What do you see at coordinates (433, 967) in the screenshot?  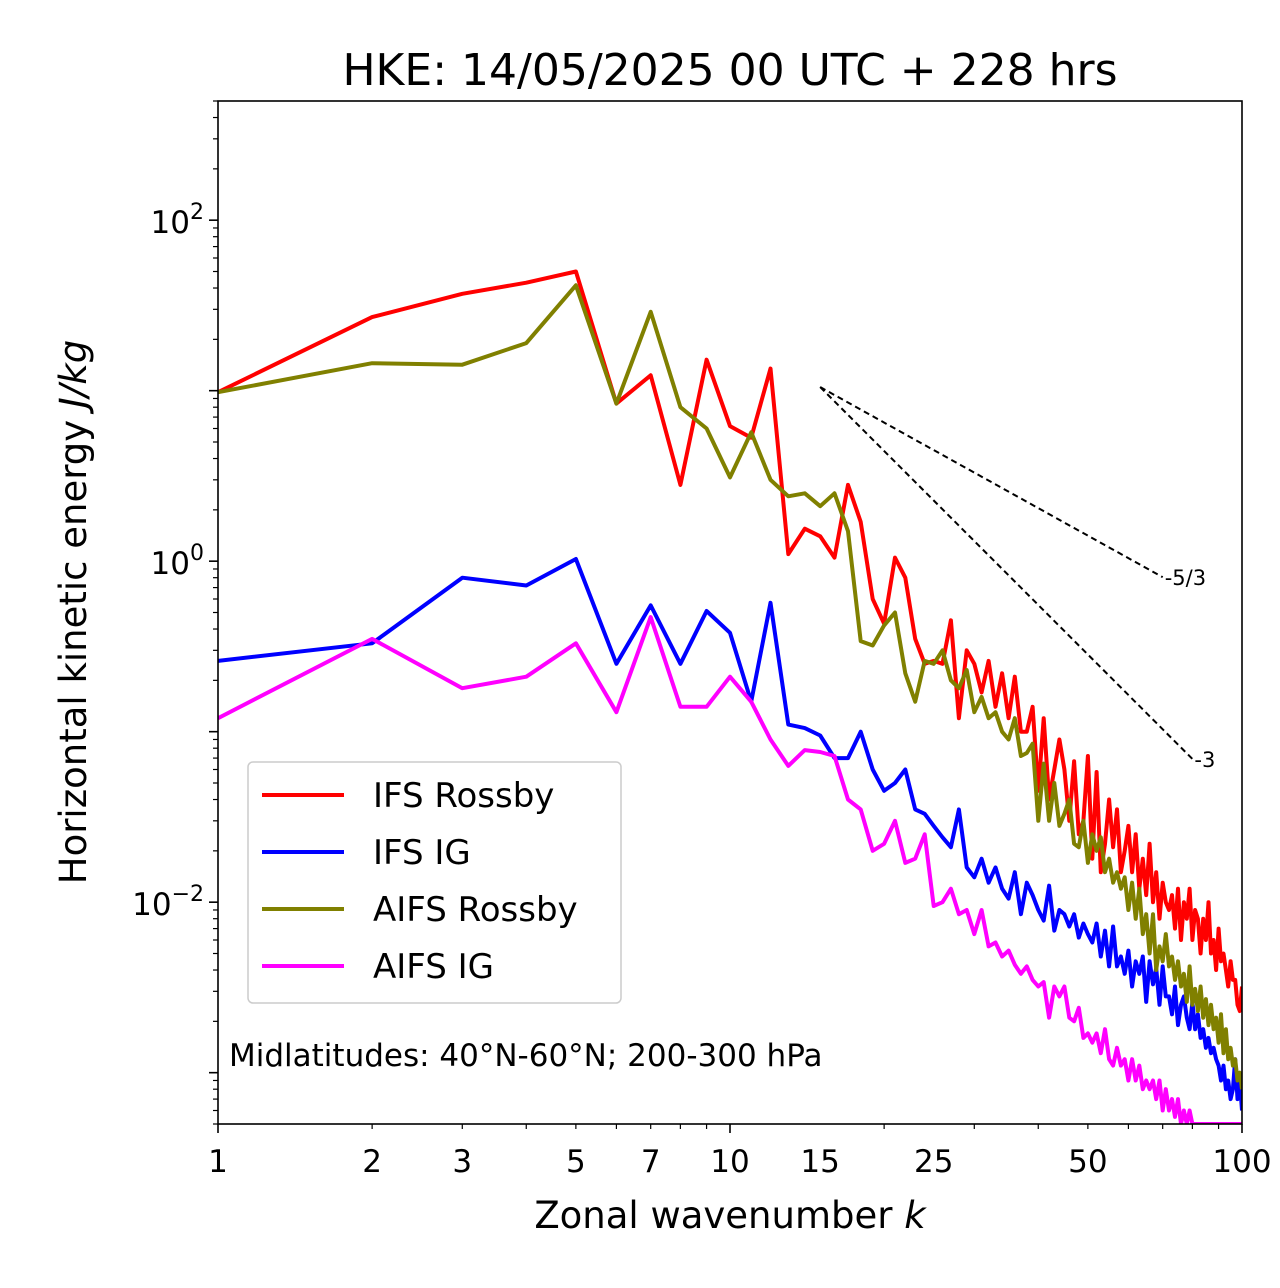 I see `legend-label: AIFS IG` at bounding box center [433, 967].